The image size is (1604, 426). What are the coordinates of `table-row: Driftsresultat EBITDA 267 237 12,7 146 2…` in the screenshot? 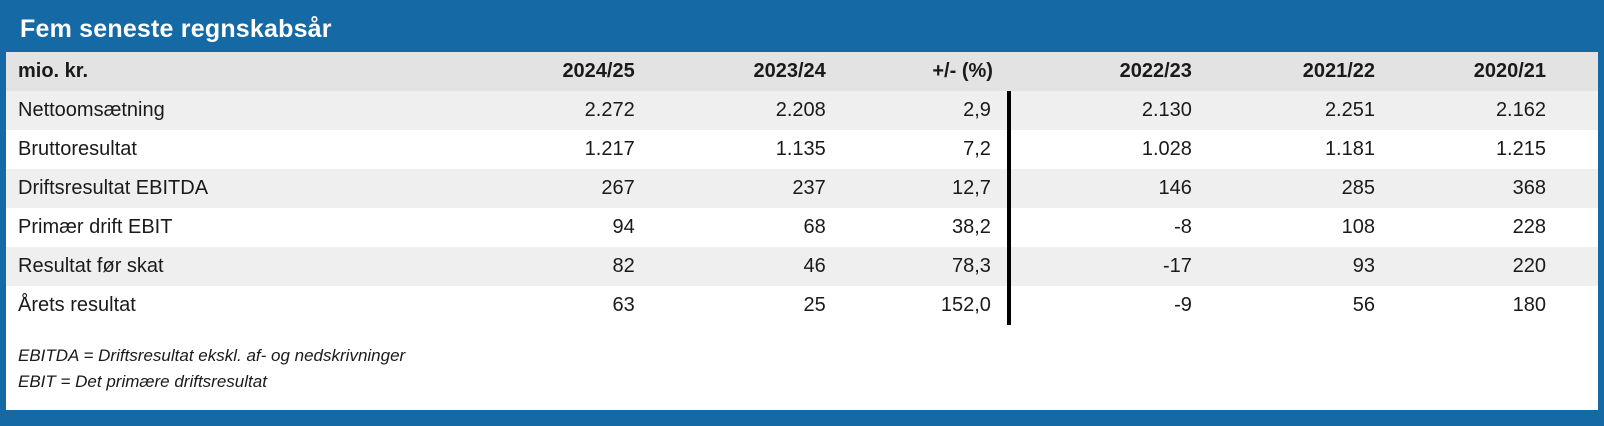 It's located at (802, 188).